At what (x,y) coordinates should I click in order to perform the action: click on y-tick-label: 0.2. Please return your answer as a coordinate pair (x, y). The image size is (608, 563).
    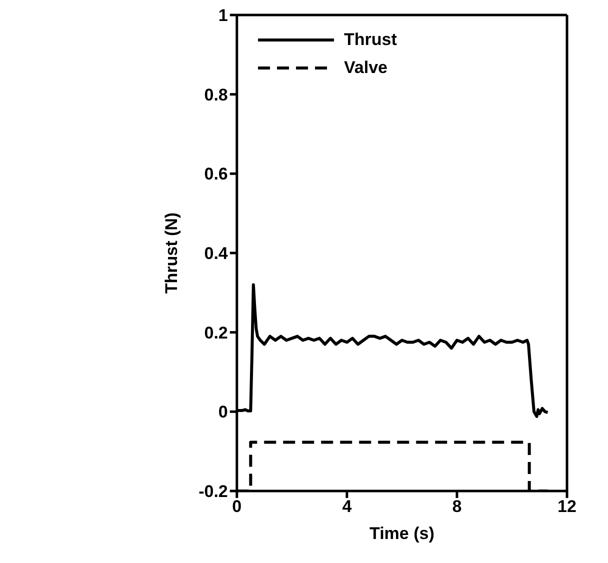
    Looking at the image, I should click on (216, 332).